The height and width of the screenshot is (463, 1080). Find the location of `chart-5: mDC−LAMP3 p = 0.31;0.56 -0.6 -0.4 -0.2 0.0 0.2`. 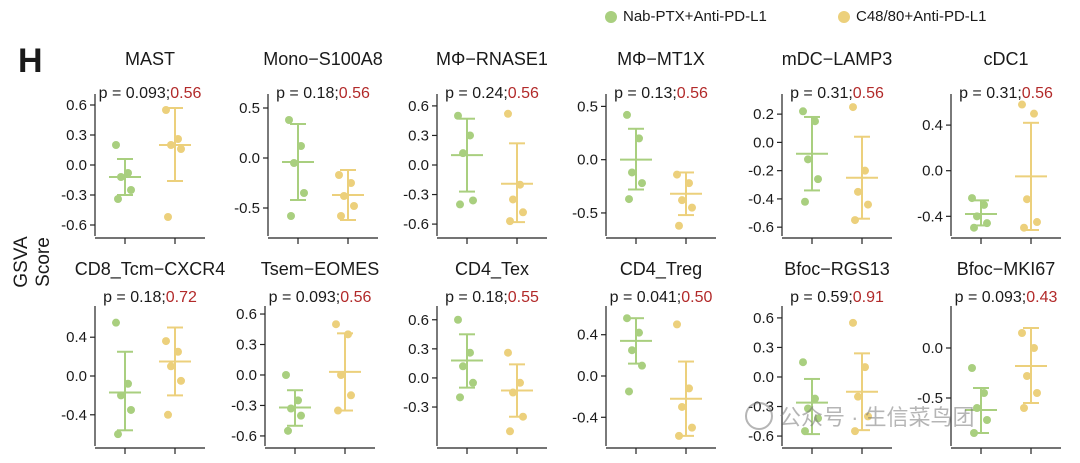

chart-5: mDC−LAMP3 p = 0.31;0.56 -0.6 -0.4 -0.2 0.0 0.2 is located at coordinates (820, 146).